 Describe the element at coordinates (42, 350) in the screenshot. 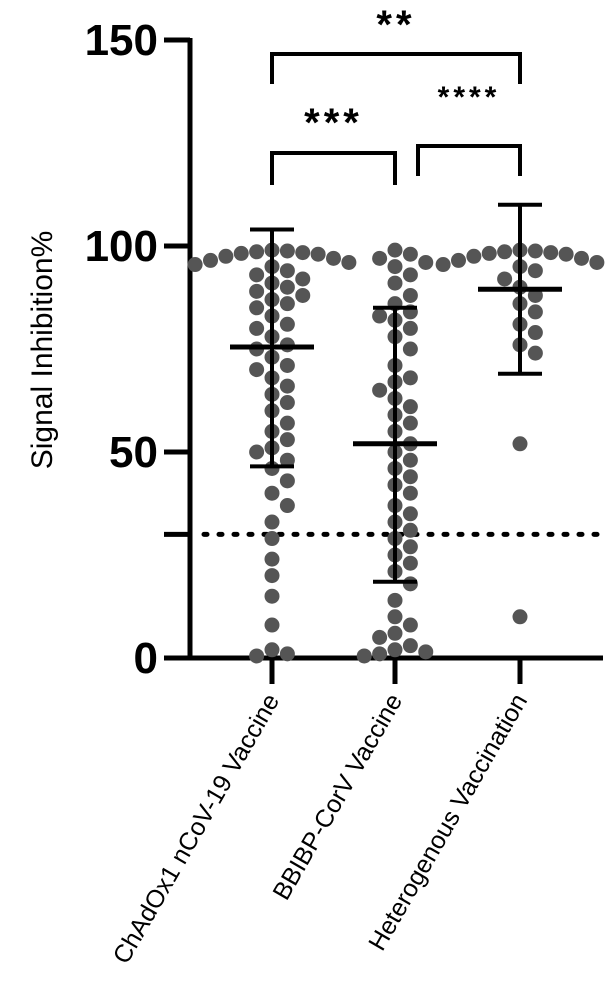

I see `y-axis-label: Signal Inhibition%` at that location.